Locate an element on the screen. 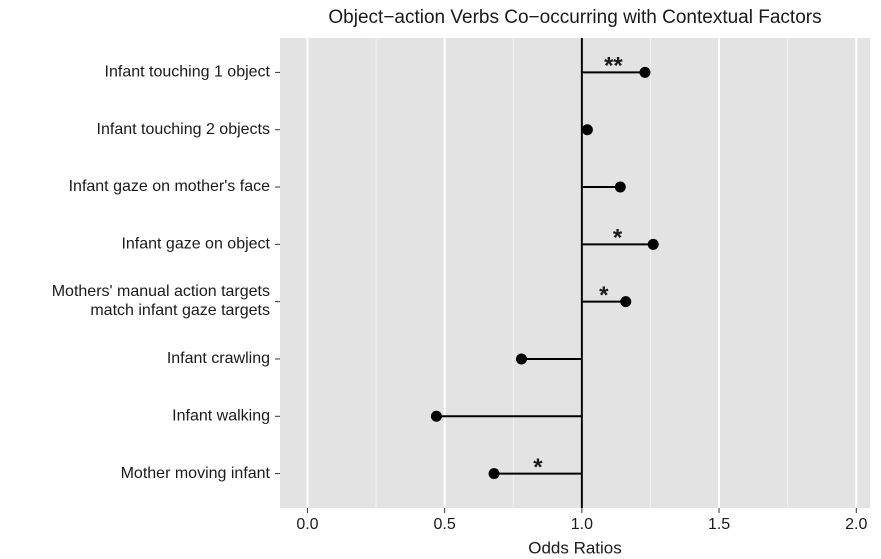  y-tick-label: Mother moving infant is located at coordinates (196, 473).